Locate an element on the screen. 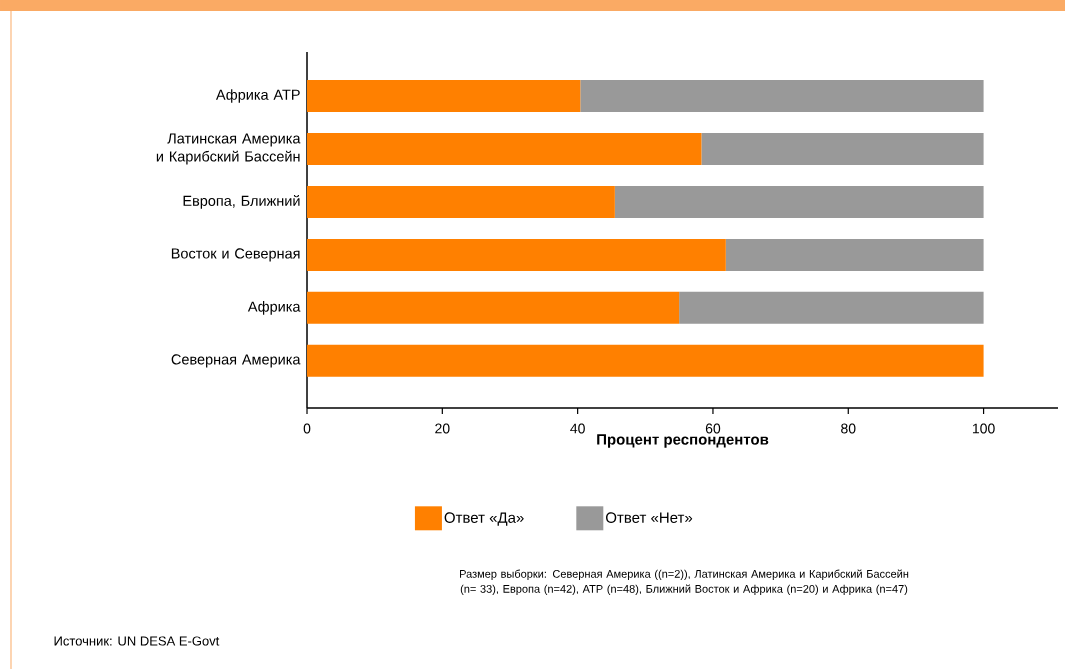  y-tick-label: Африка АТР is located at coordinates (257, 95).